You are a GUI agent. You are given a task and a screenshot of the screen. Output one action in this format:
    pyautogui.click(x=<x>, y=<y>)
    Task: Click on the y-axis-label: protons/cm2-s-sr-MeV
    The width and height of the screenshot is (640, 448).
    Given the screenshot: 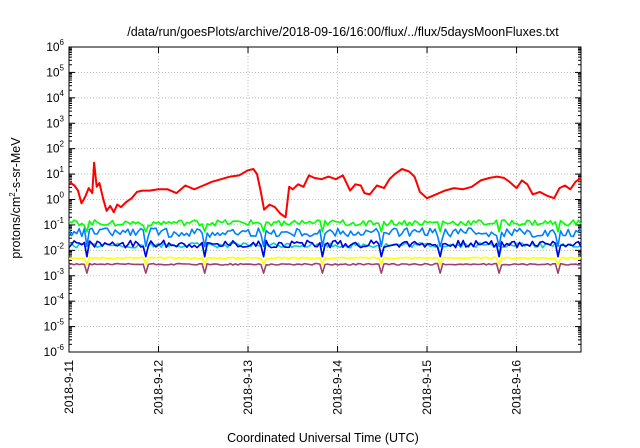 What is the action you would take?
    pyautogui.click(x=15, y=198)
    